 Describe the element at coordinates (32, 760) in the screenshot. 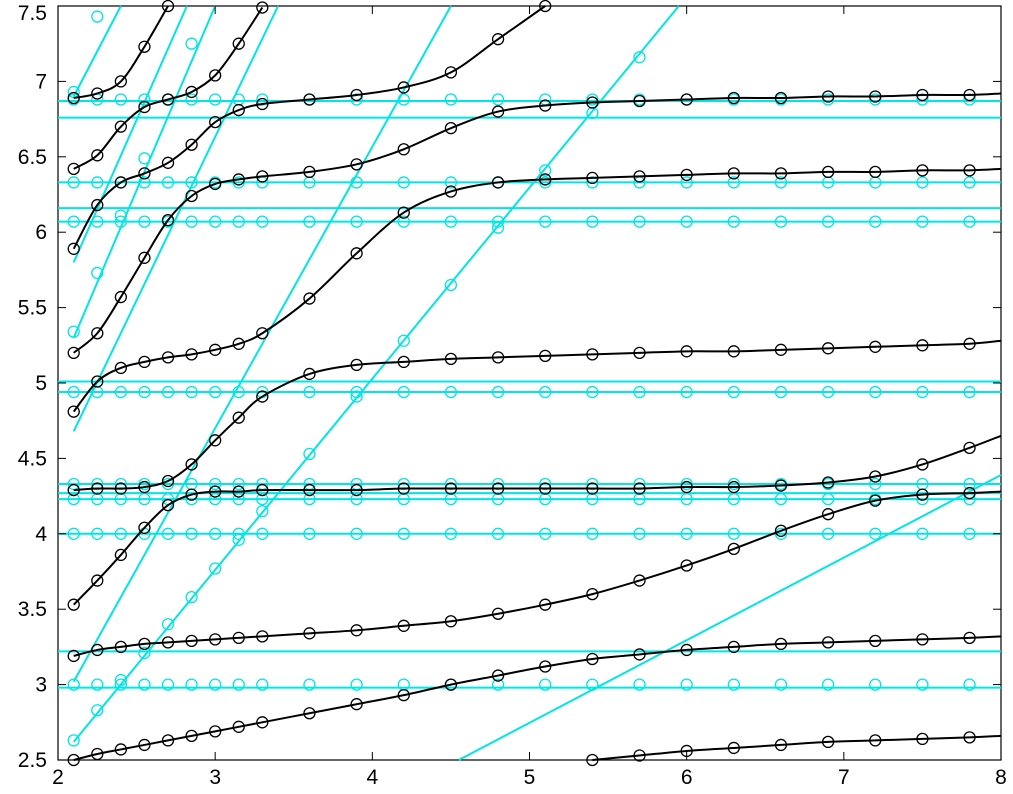

I see `y-tick-label-0: 2.5` at that location.